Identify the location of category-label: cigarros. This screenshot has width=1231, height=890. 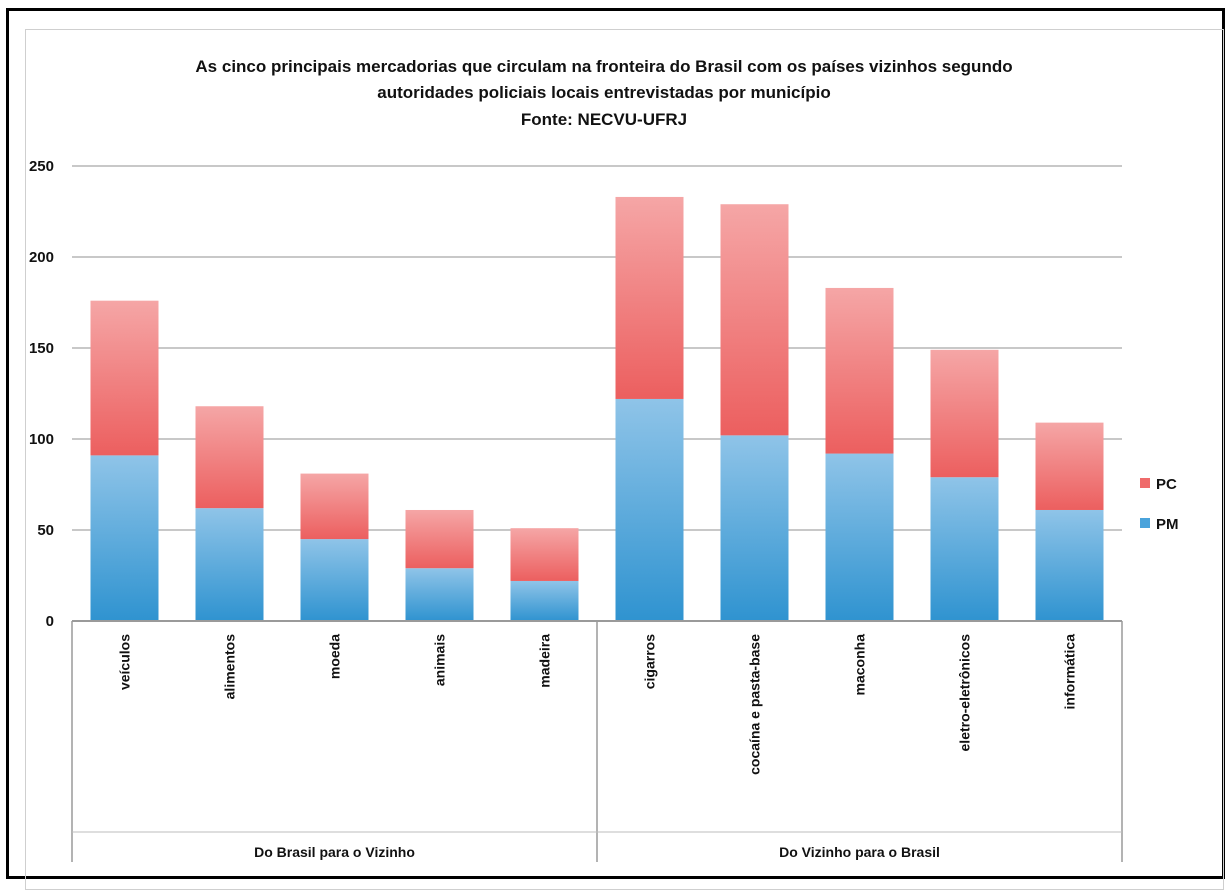
(650, 661).